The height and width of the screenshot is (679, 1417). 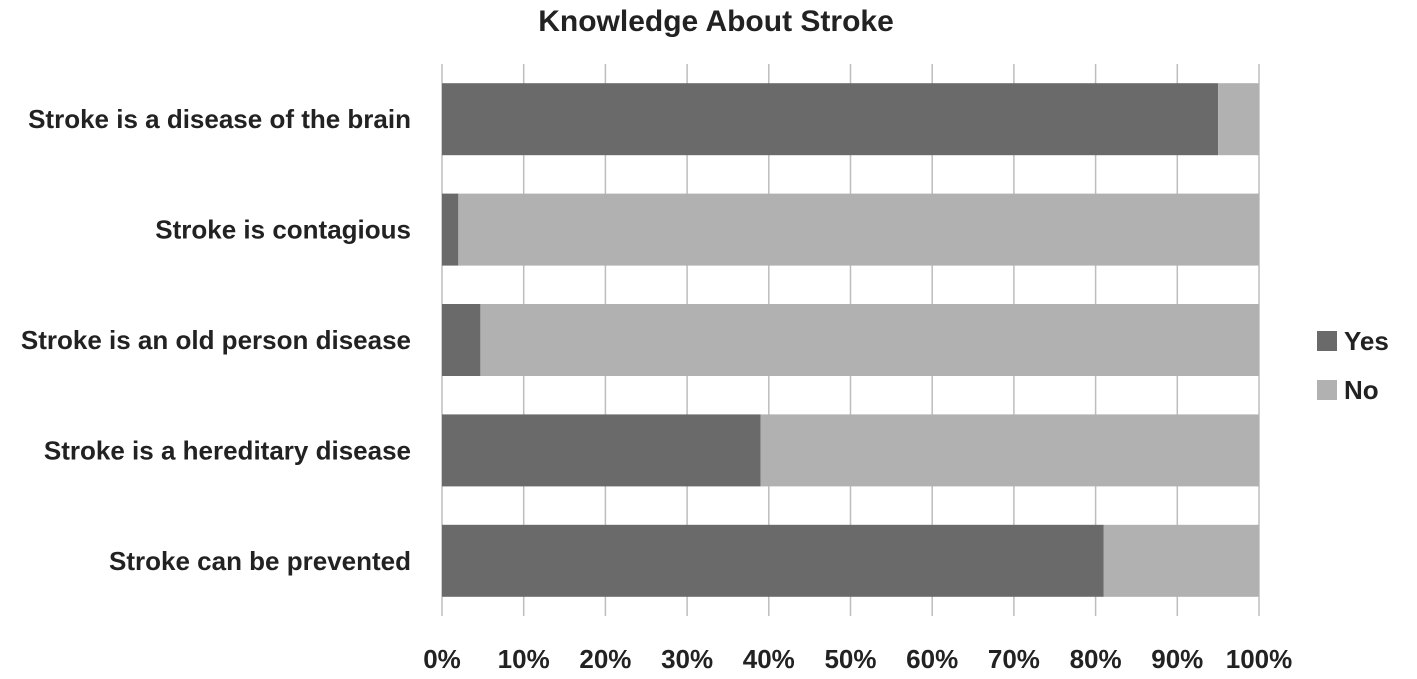 What do you see at coordinates (1014, 659) in the screenshot?
I see `x-tick-label-7: 70%` at bounding box center [1014, 659].